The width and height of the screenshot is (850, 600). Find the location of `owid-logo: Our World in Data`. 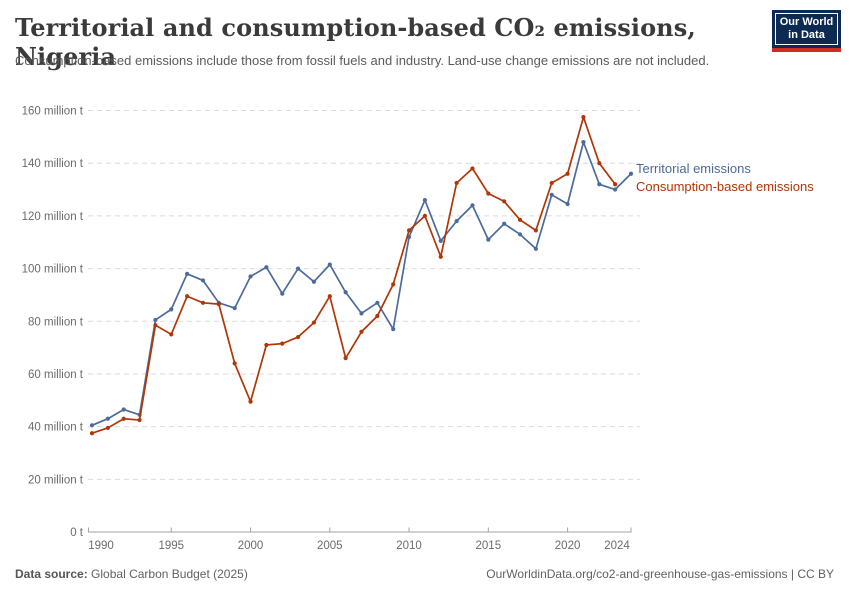

owid-logo: Our World in Data is located at coordinates (806, 31).